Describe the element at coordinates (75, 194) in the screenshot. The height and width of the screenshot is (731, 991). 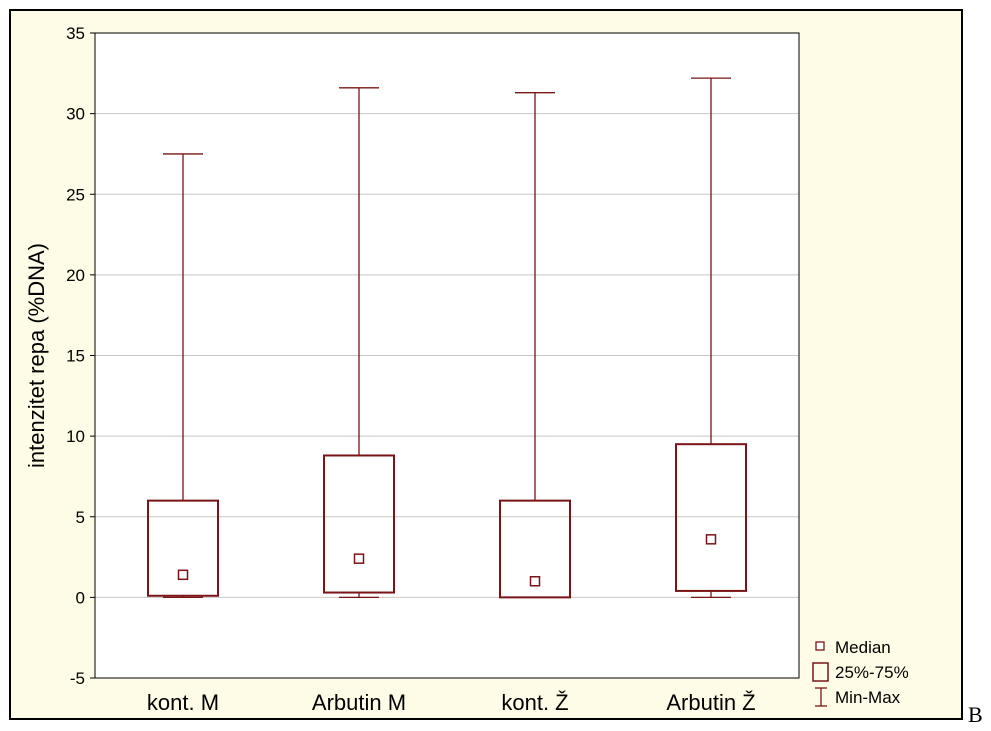
I see `y-tick-label: 25` at that location.